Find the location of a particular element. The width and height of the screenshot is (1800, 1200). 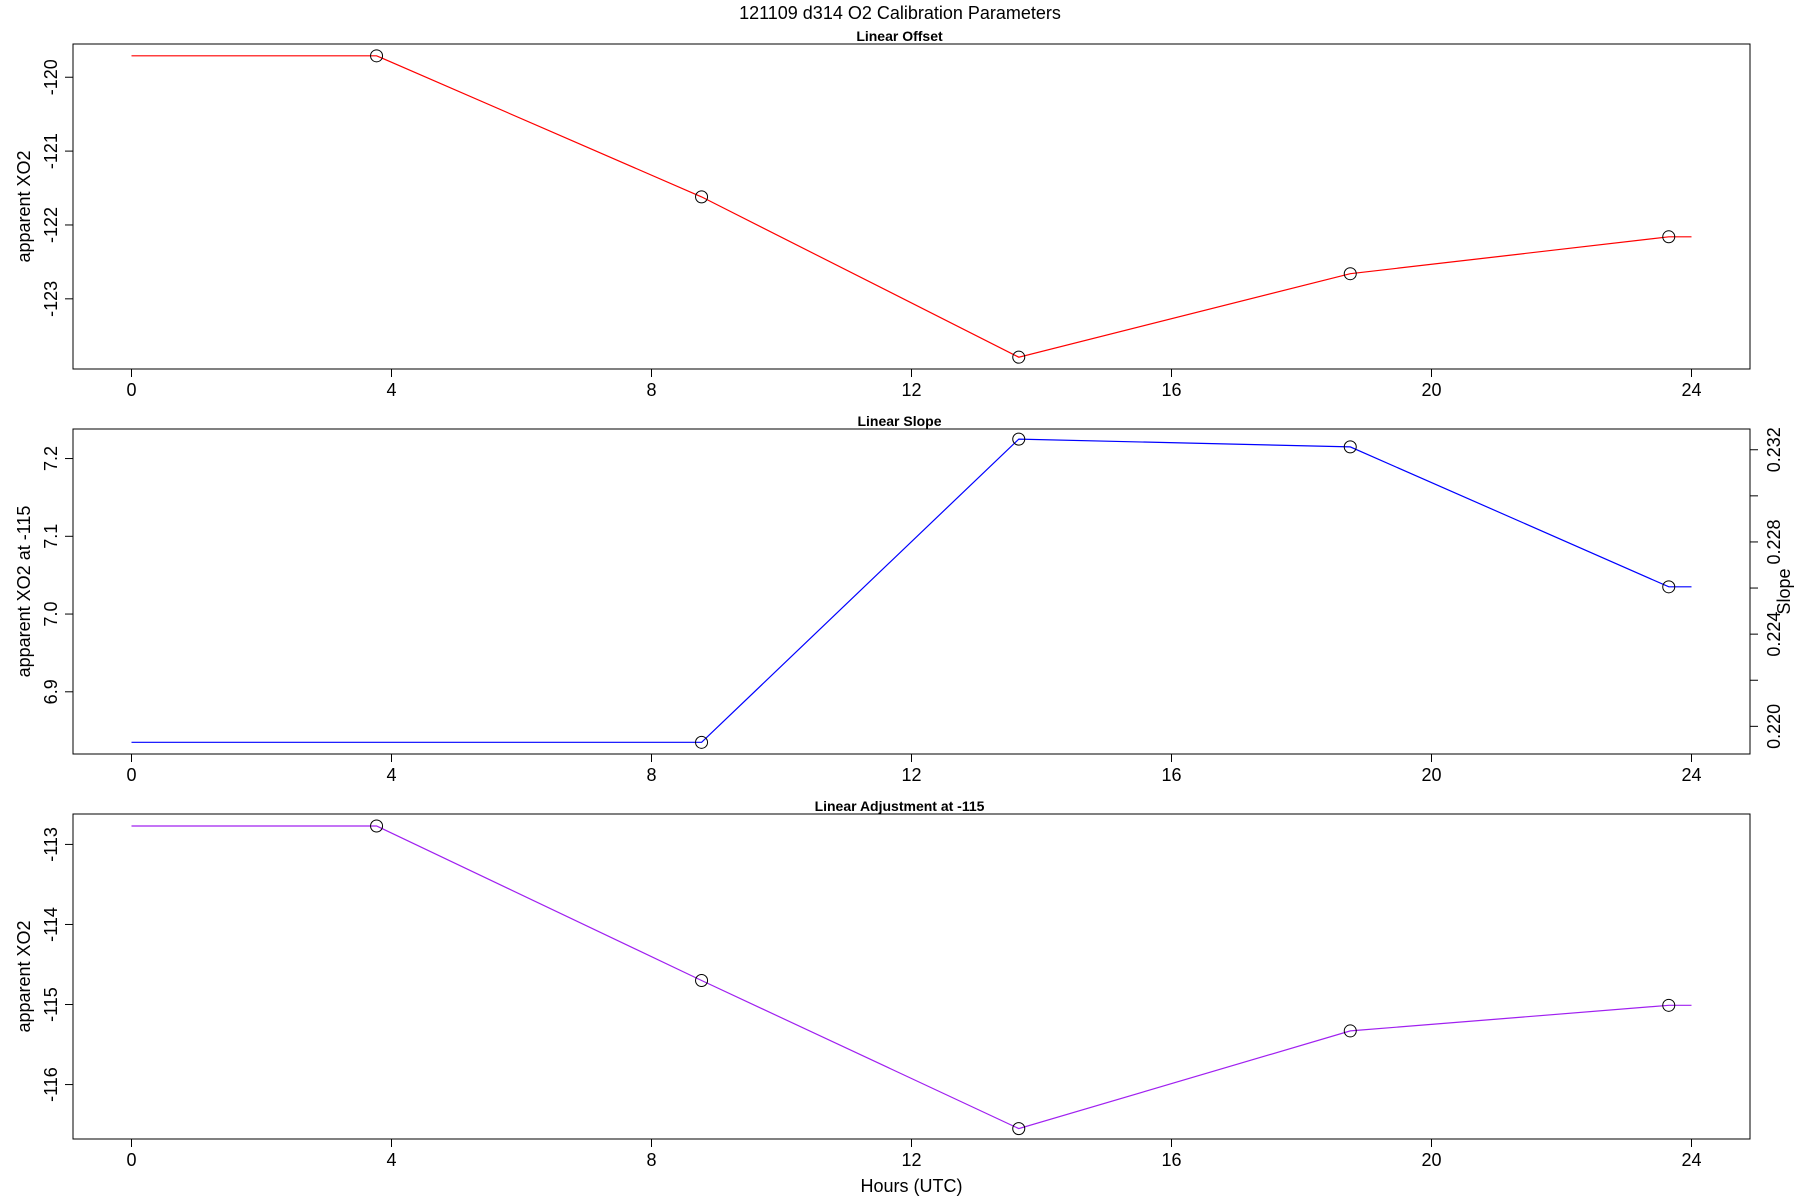

y-tick-label: -122 is located at coordinates (51, 225).